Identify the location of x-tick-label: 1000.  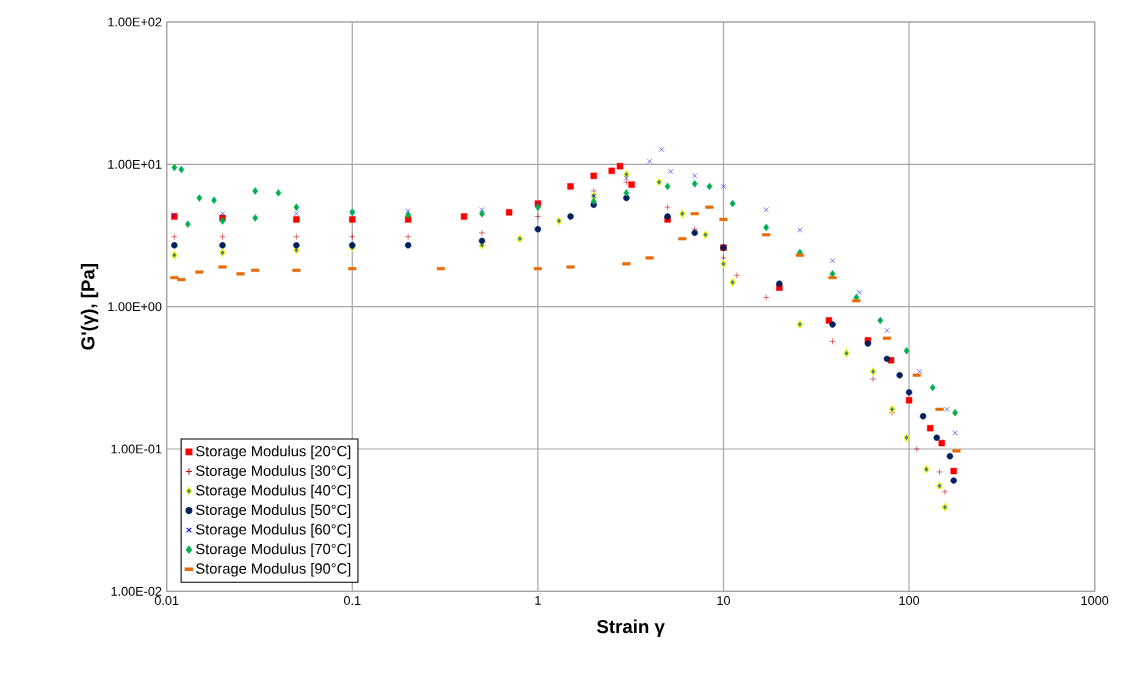
(1095, 600).